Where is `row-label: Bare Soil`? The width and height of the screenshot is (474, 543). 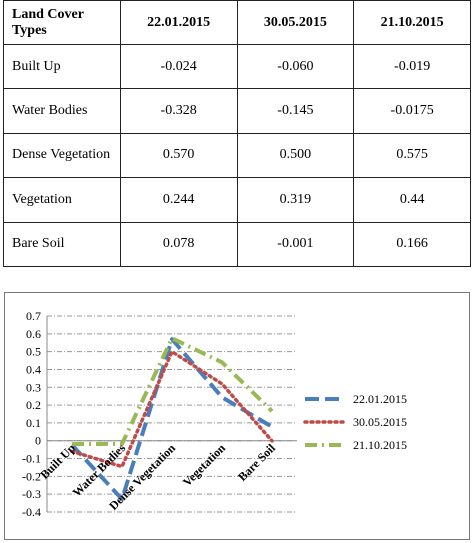
row-label: Bare Soil is located at coordinates (62, 244).